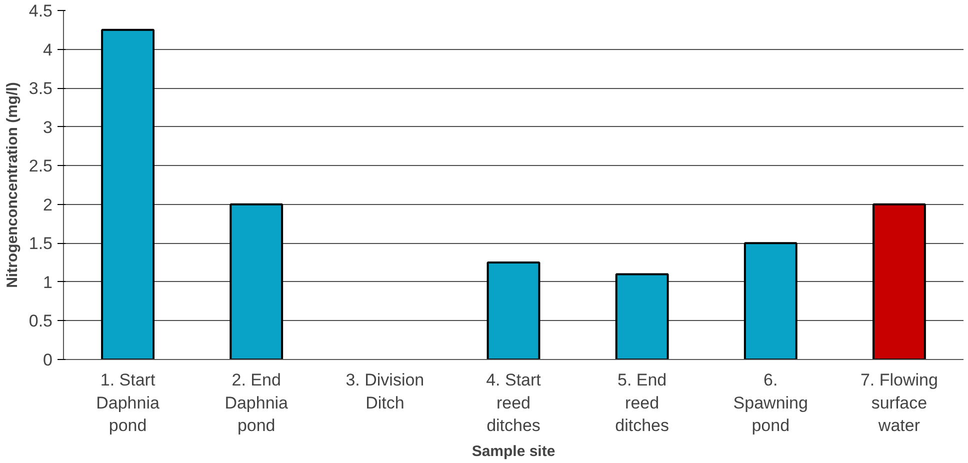  I want to click on x-tick-label: 1. Start Daphnia pond, so click(128, 403).